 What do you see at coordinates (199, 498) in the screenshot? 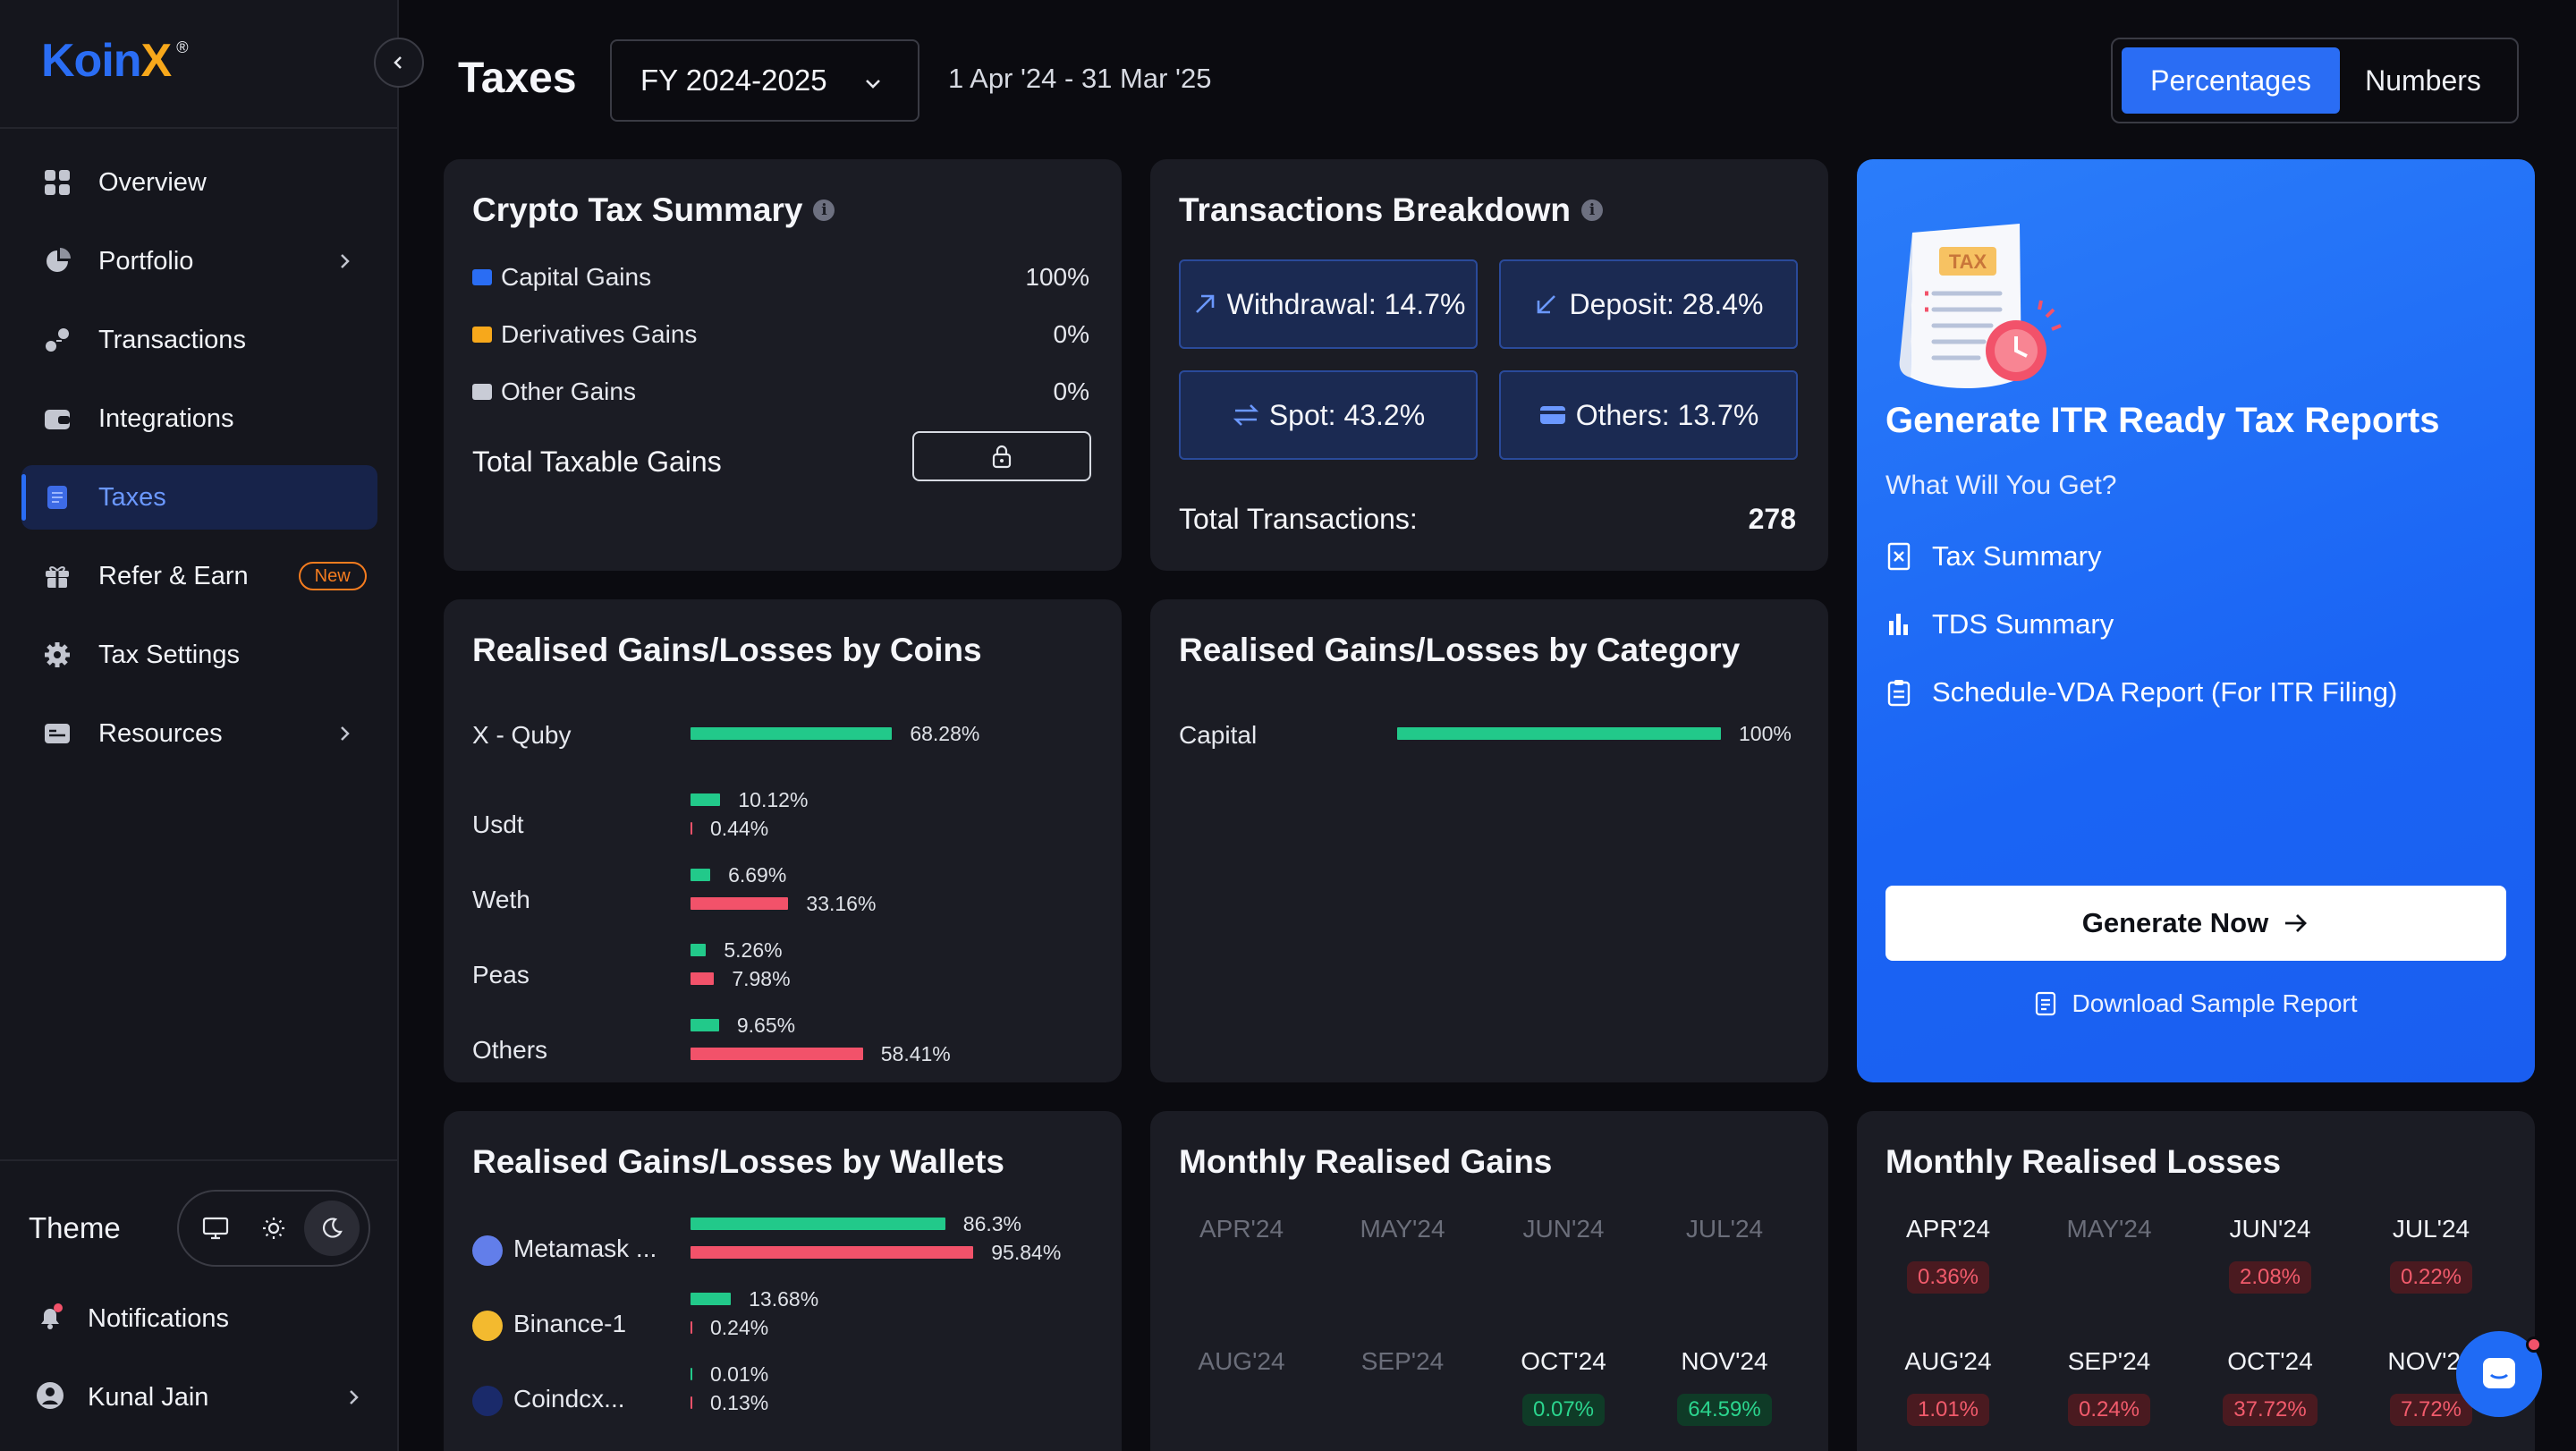
I see `sidebar-item-taxes: Taxes` at bounding box center [199, 498].